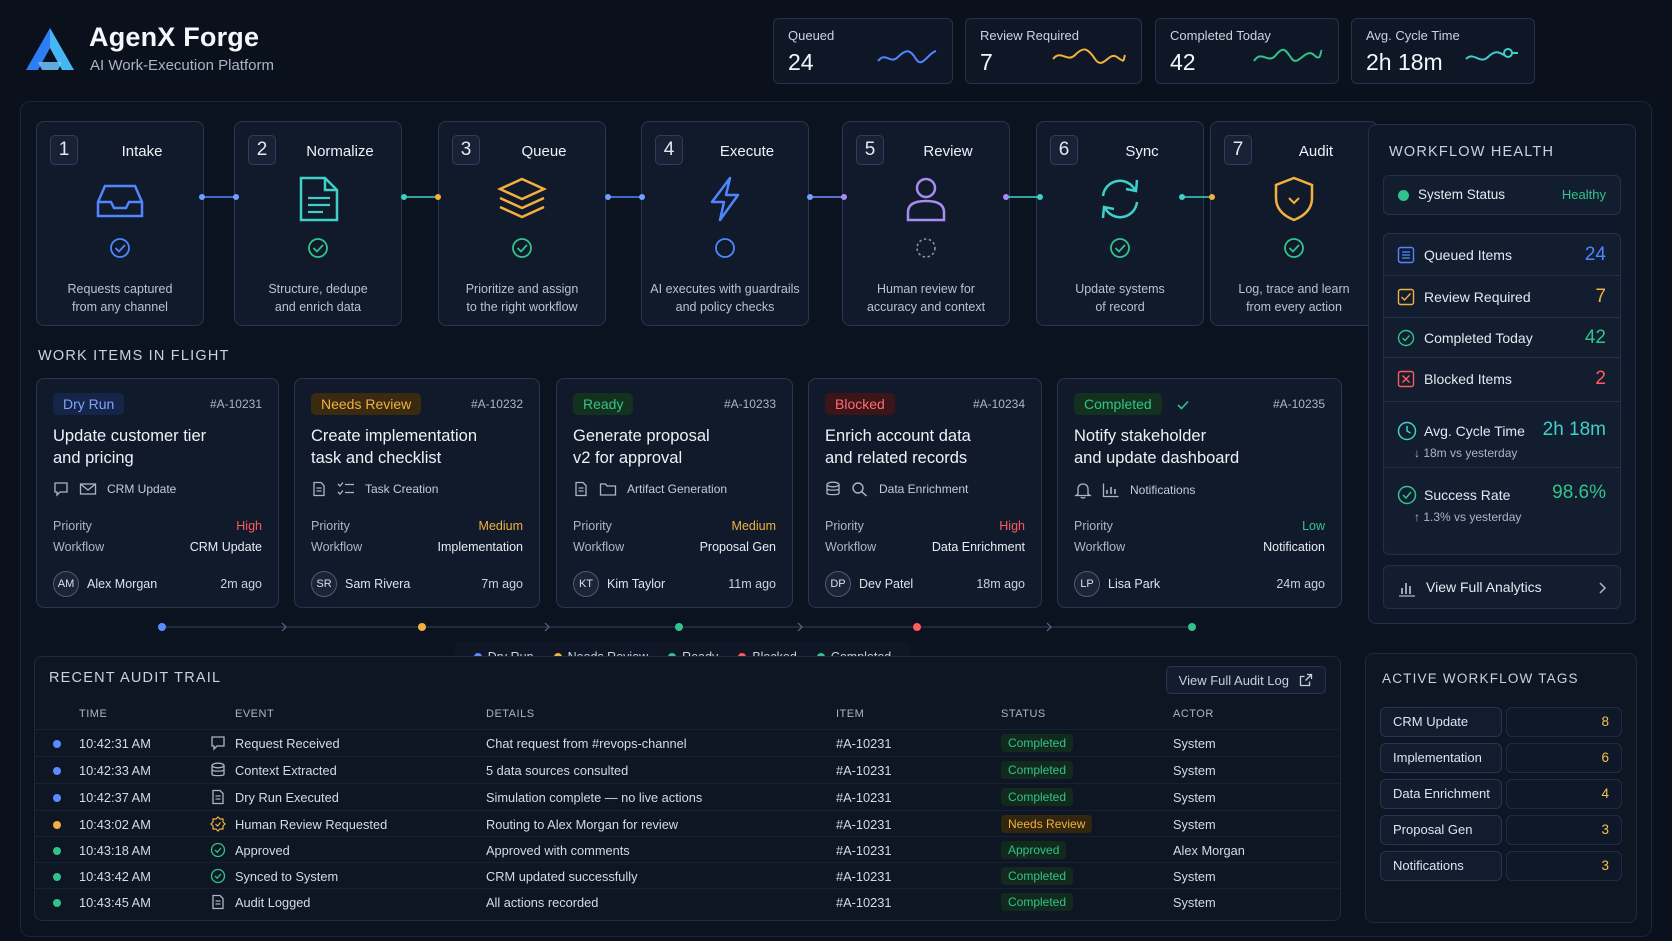 Image resolution: width=1672 pixels, height=941 pixels. What do you see at coordinates (1313, 526) in the screenshot?
I see `priority-value: Low` at bounding box center [1313, 526].